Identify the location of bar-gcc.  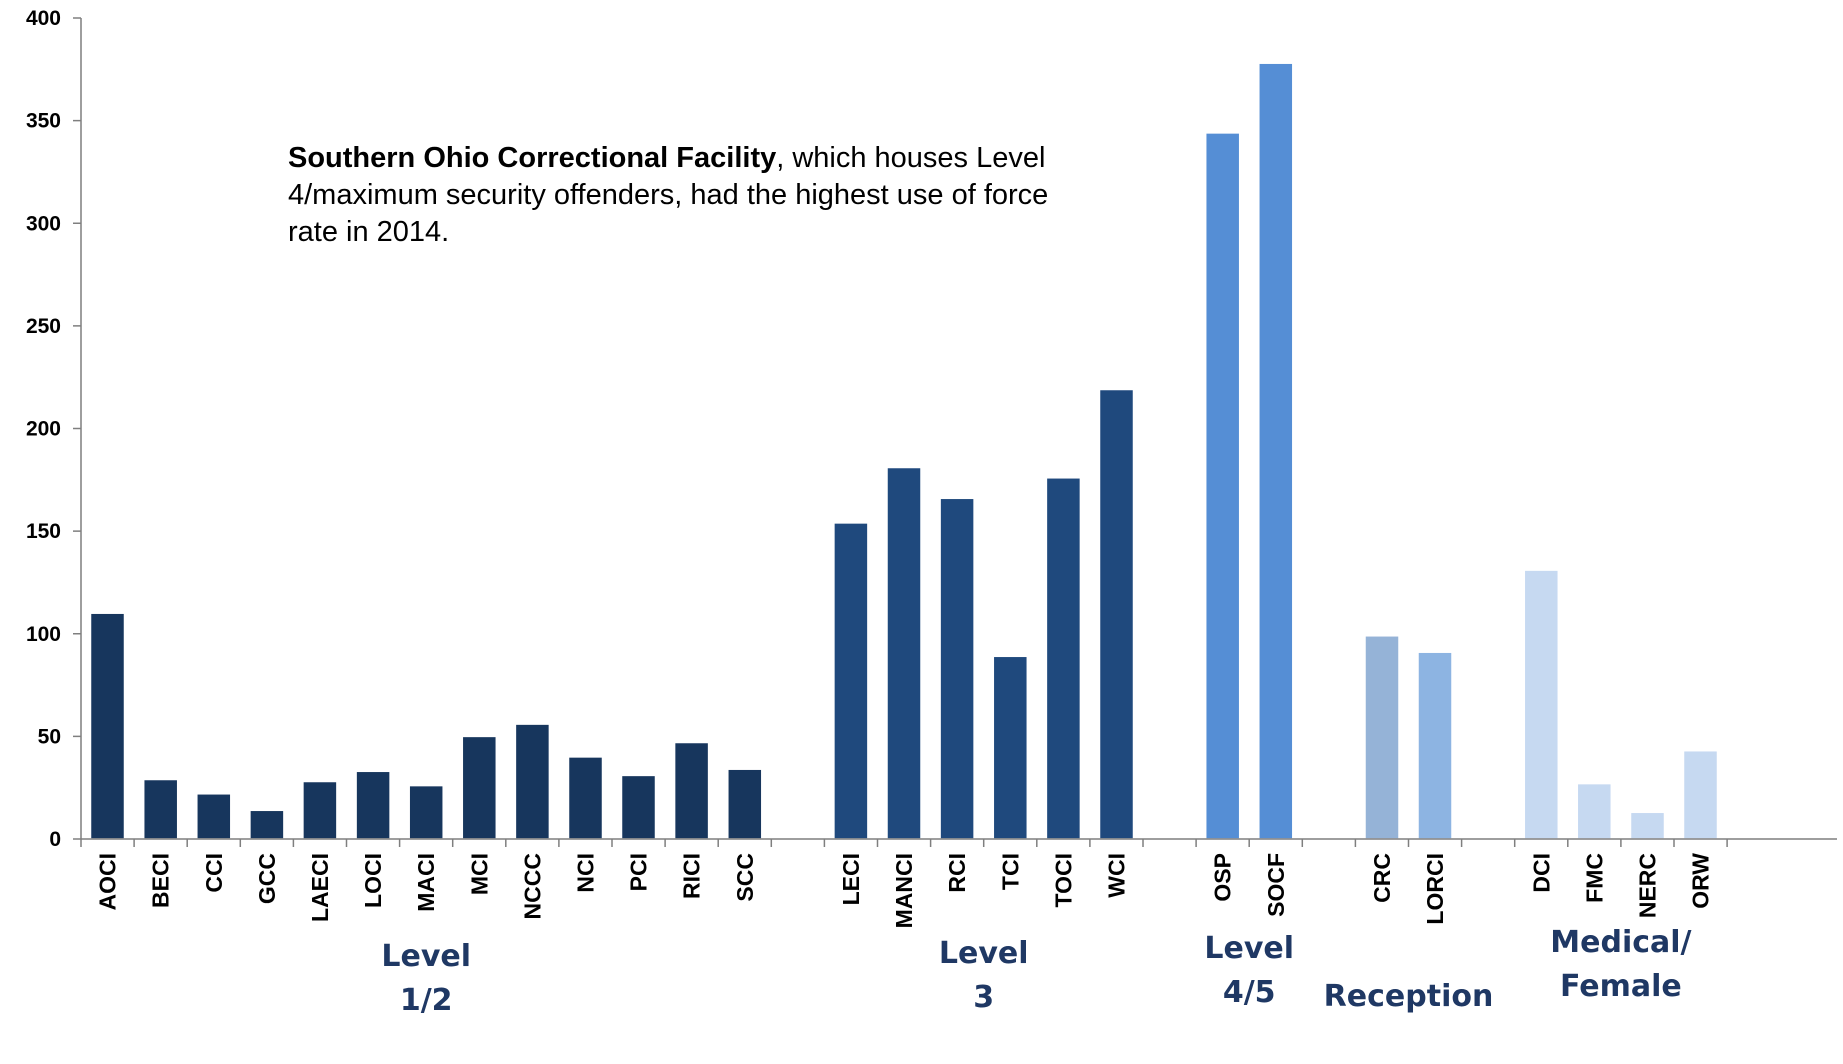
(267, 824).